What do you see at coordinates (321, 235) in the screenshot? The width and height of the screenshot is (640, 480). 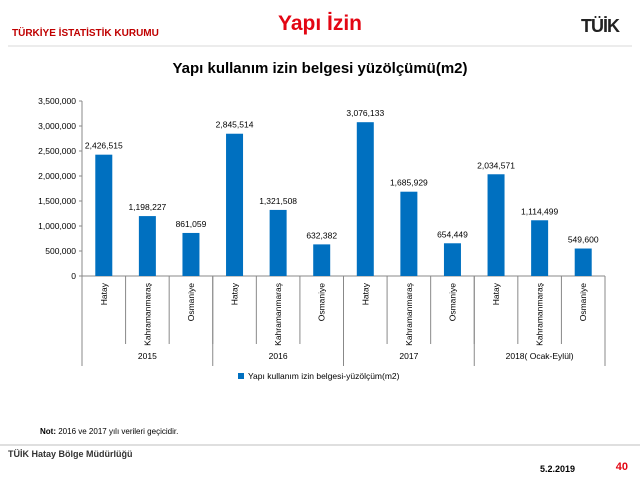 I see `value-label: 632,382` at bounding box center [321, 235].